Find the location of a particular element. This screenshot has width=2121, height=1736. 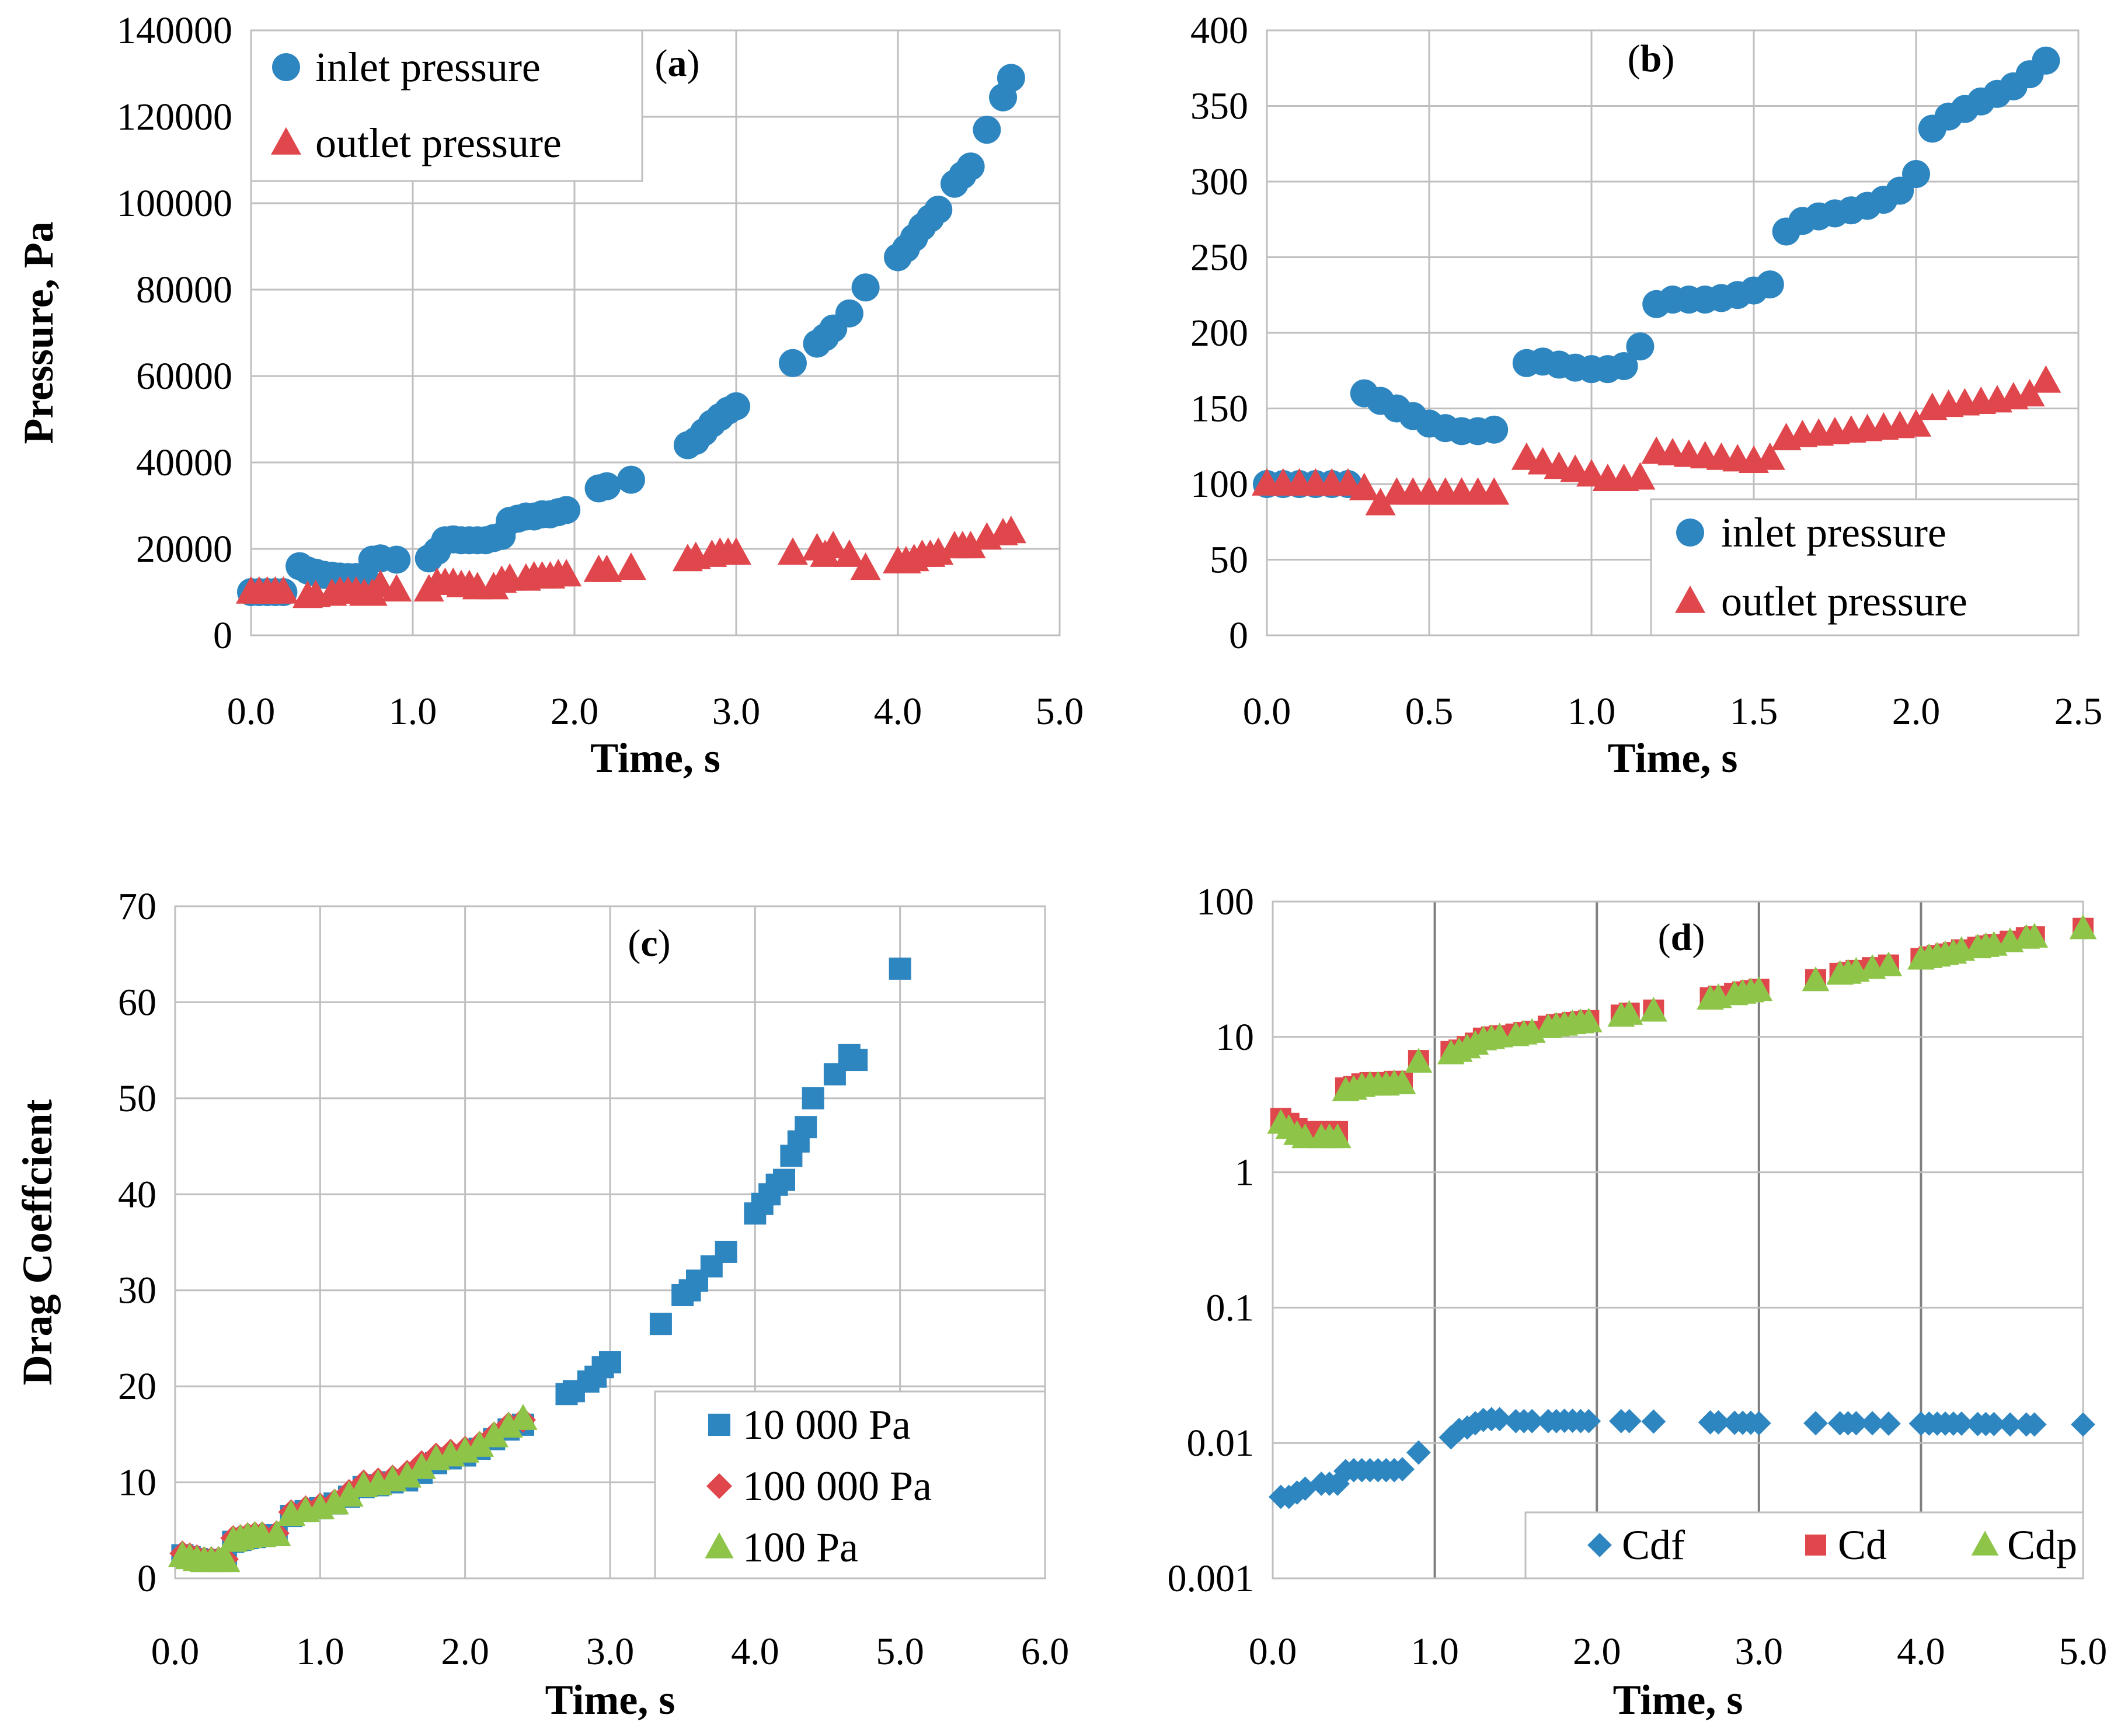

y-tick-label: 250 is located at coordinates (1219, 257).